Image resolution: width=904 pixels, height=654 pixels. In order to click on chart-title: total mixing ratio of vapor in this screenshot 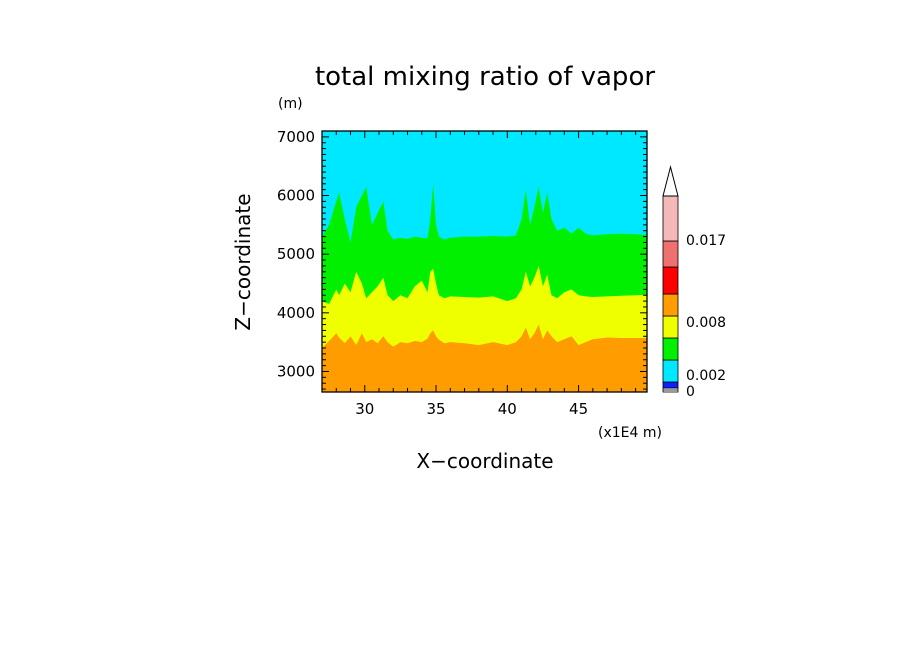, I will do `click(485, 77)`.